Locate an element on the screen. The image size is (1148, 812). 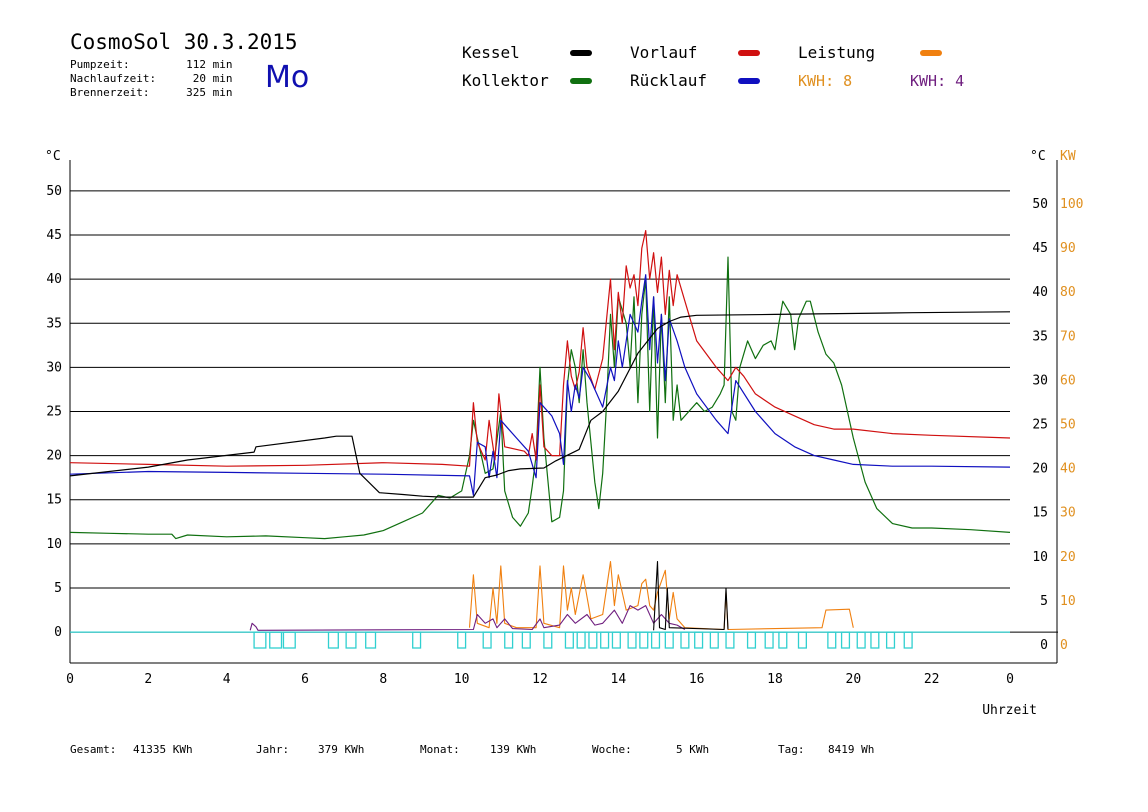
footer-monat-label: Monat: is located at coordinates (440, 749).